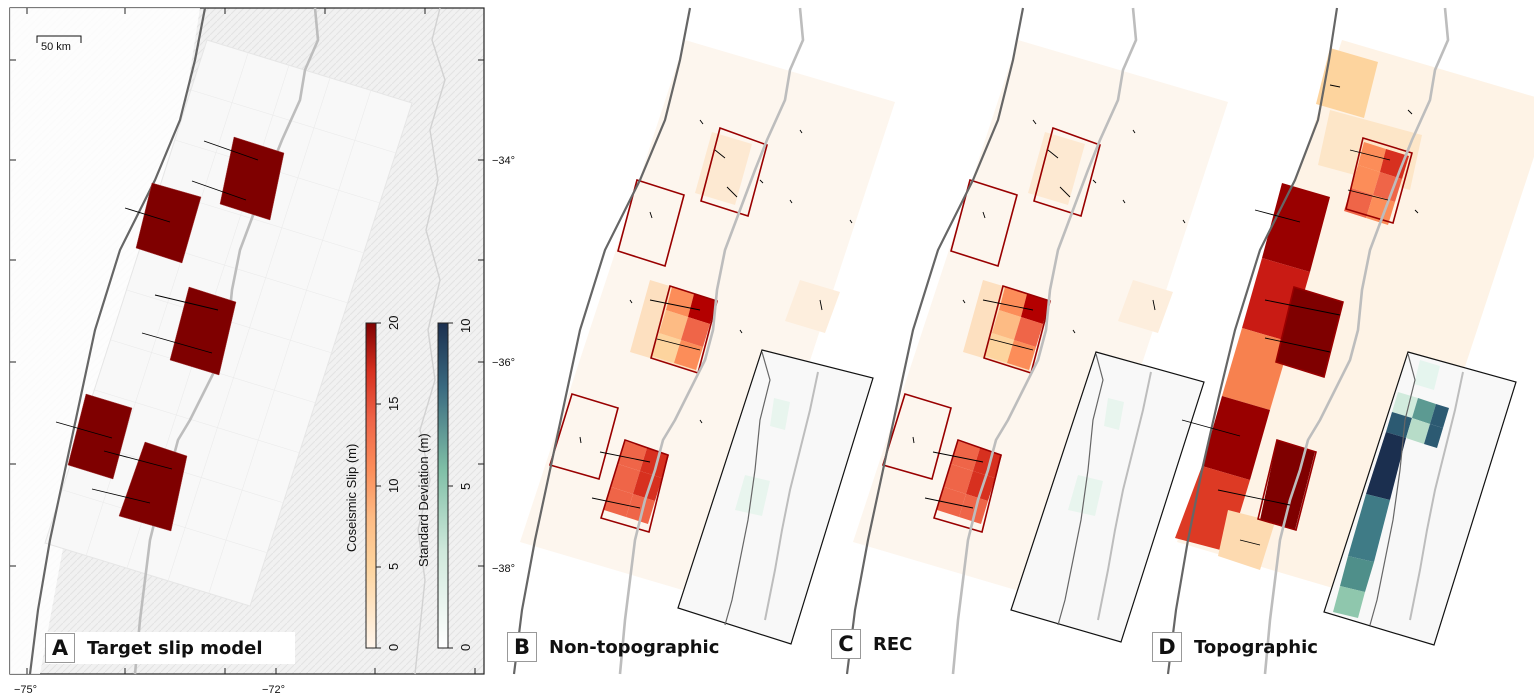 The height and width of the screenshot is (700, 1534). What do you see at coordinates (465, 486) in the screenshot?
I see `std-tick-5: 5` at bounding box center [465, 486].